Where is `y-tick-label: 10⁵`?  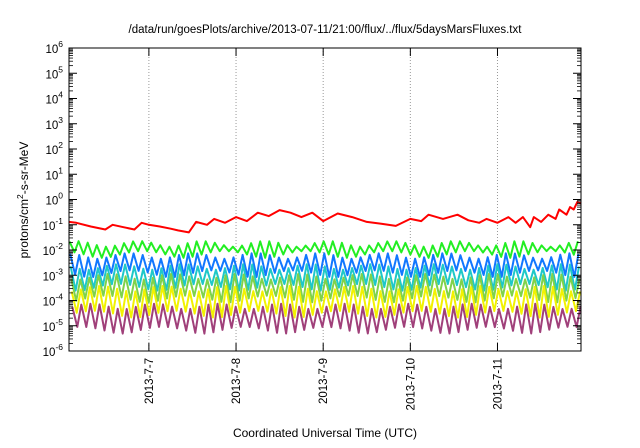 y-tick-label: 10⁵ is located at coordinates (54, 72).